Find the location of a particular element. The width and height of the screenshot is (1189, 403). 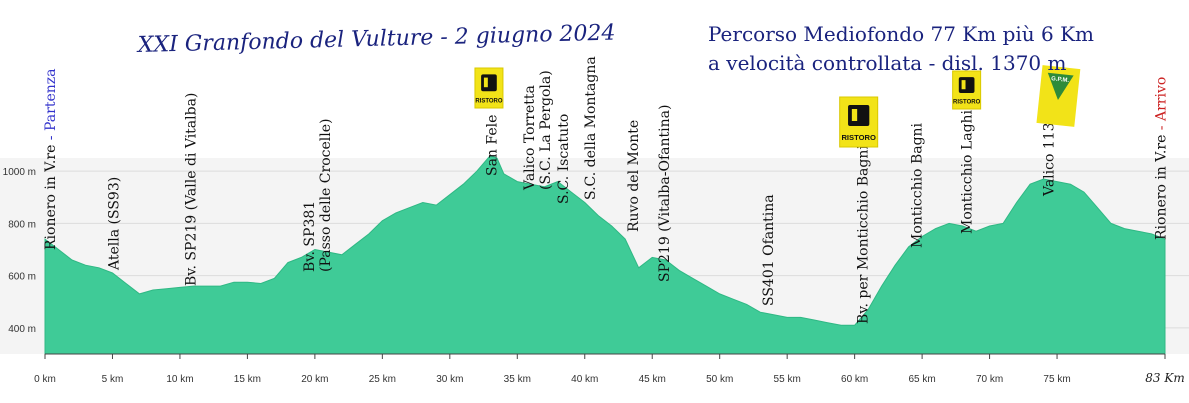

x-end-label: 83 Km is located at coordinates (1164, 378).